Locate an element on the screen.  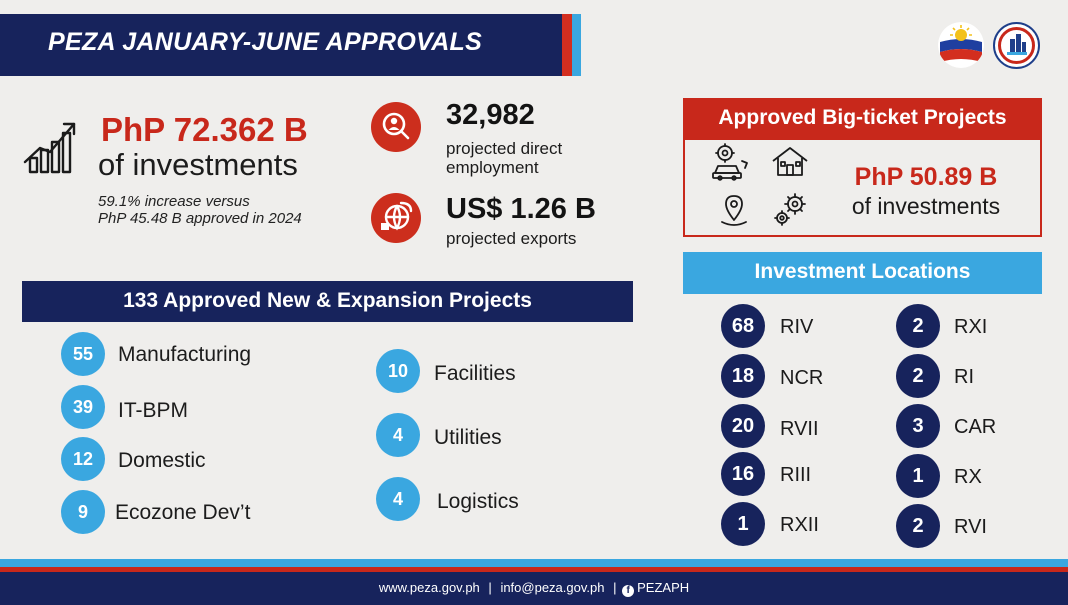
peza-logo is located at coordinates (1016, 45).